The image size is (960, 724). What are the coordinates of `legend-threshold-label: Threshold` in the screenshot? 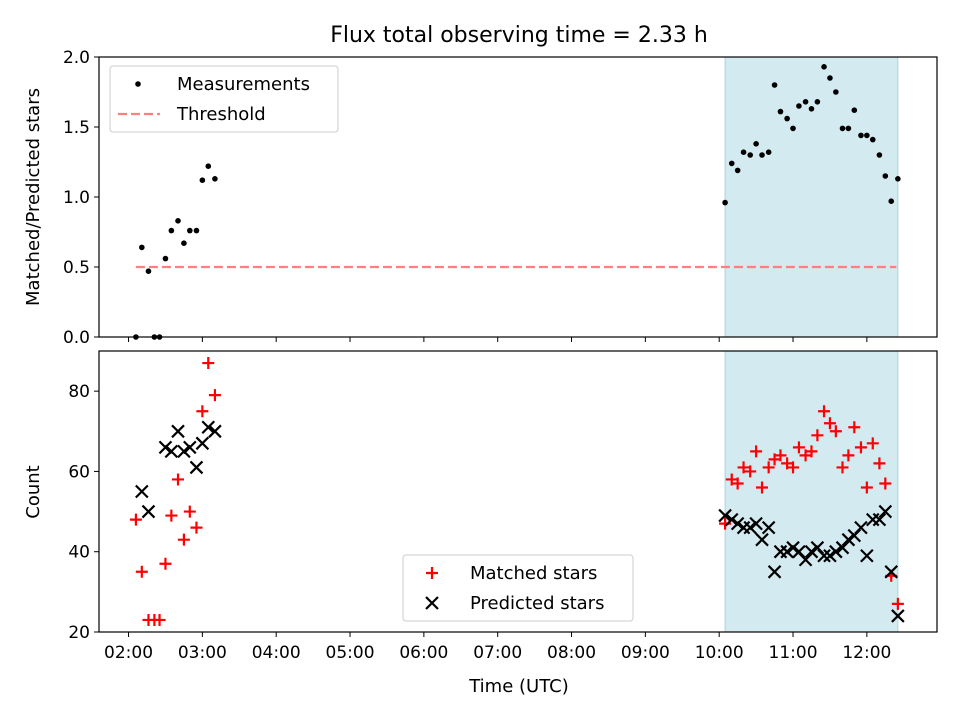 It's located at (221, 114).